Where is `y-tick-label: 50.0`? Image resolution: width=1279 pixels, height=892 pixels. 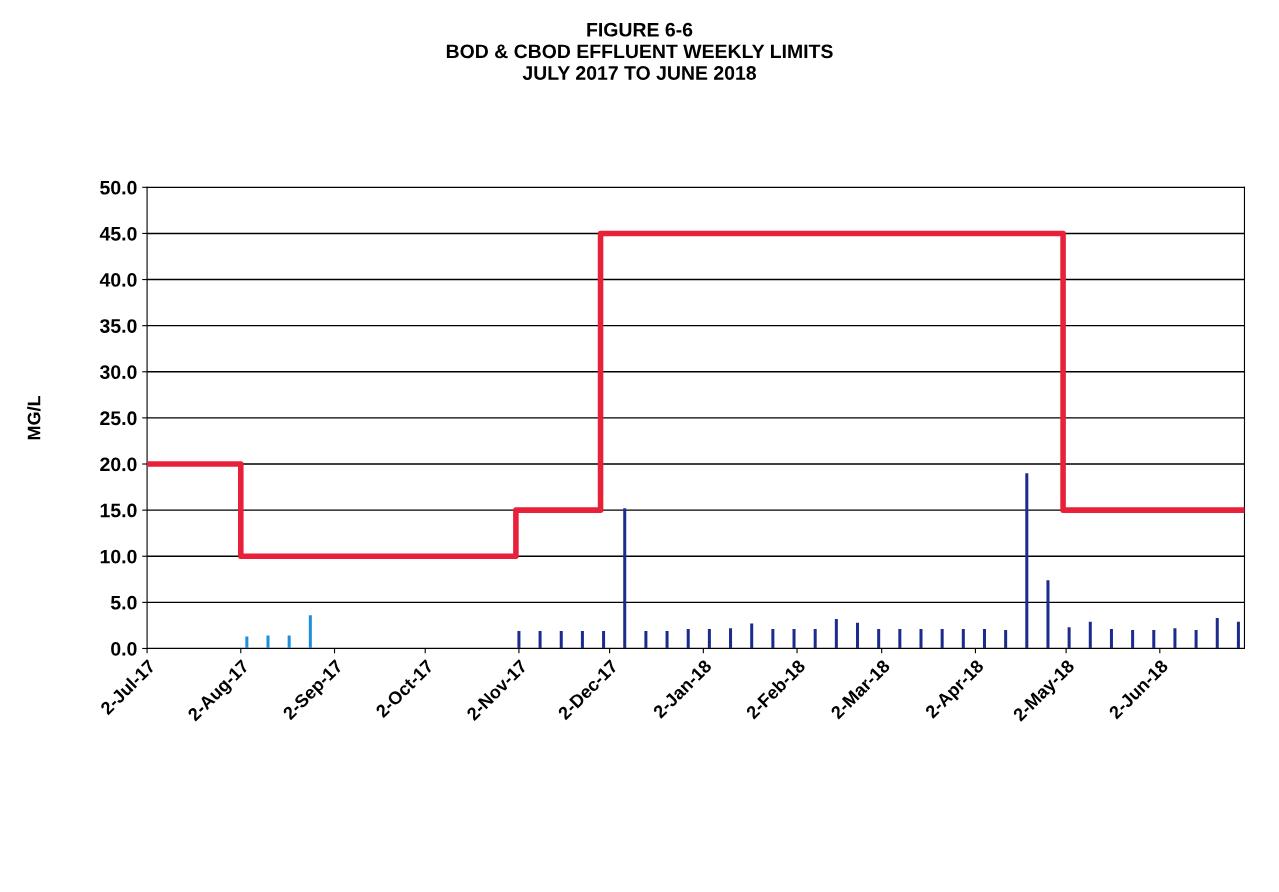
y-tick-label: 50.0 is located at coordinates (118, 187).